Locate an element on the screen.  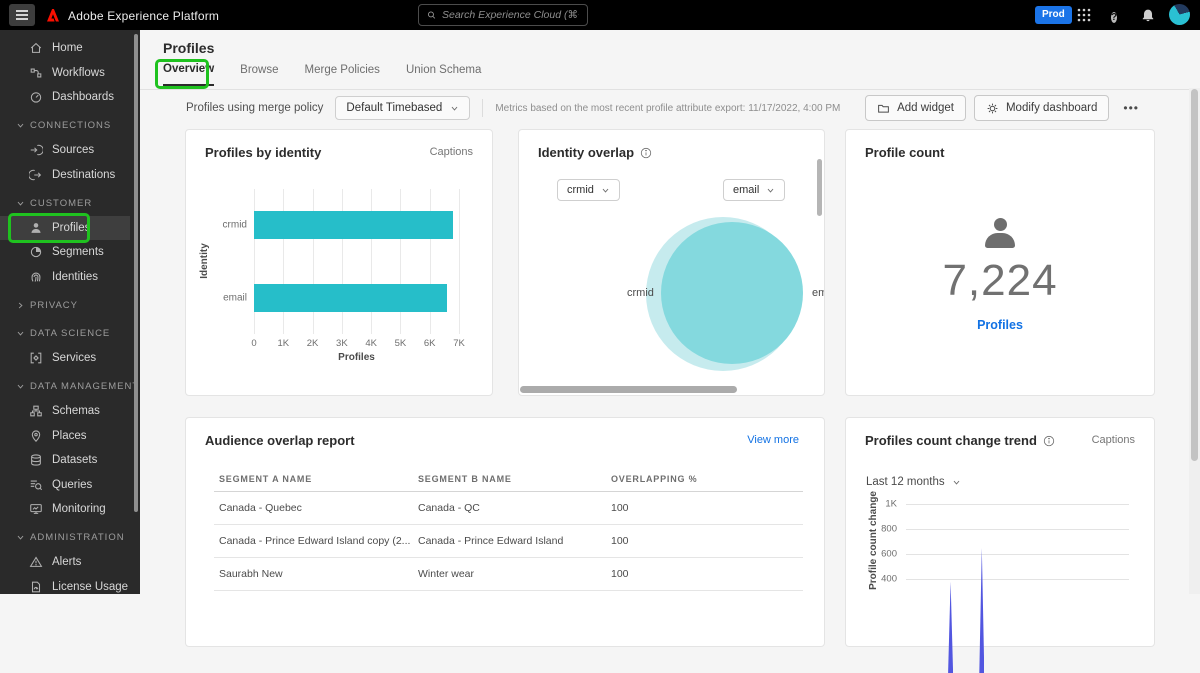
sidebar-section-data-management: DATA MANAGEMENT is located at coordinates (70, 387).